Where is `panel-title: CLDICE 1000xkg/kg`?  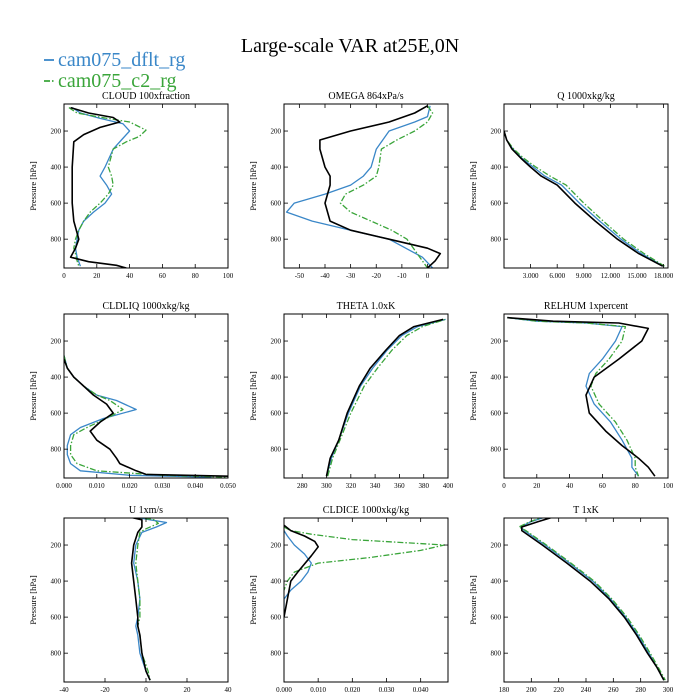
panel-title: CLDICE 1000xkg/kg is located at coordinates (366, 510).